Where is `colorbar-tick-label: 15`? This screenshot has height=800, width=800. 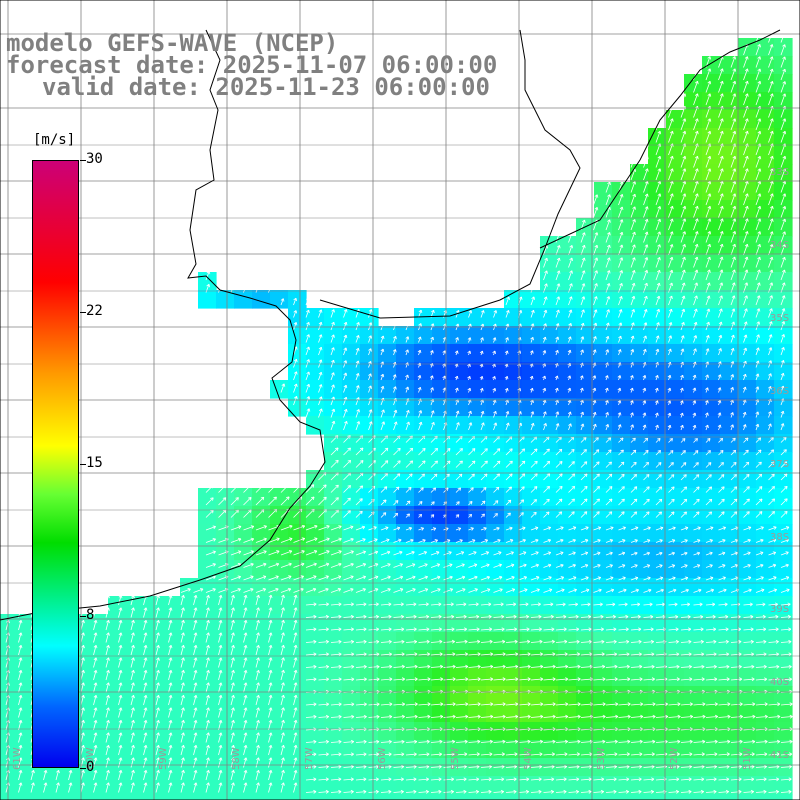 colorbar-tick-label: 15 is located at coordinates (94, 463).